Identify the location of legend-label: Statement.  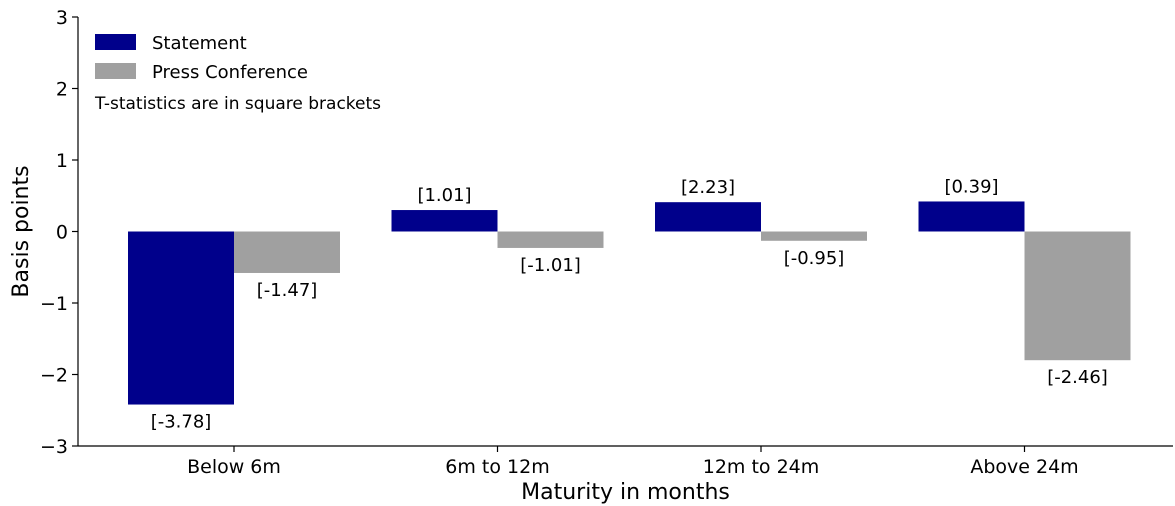
(199, 43).